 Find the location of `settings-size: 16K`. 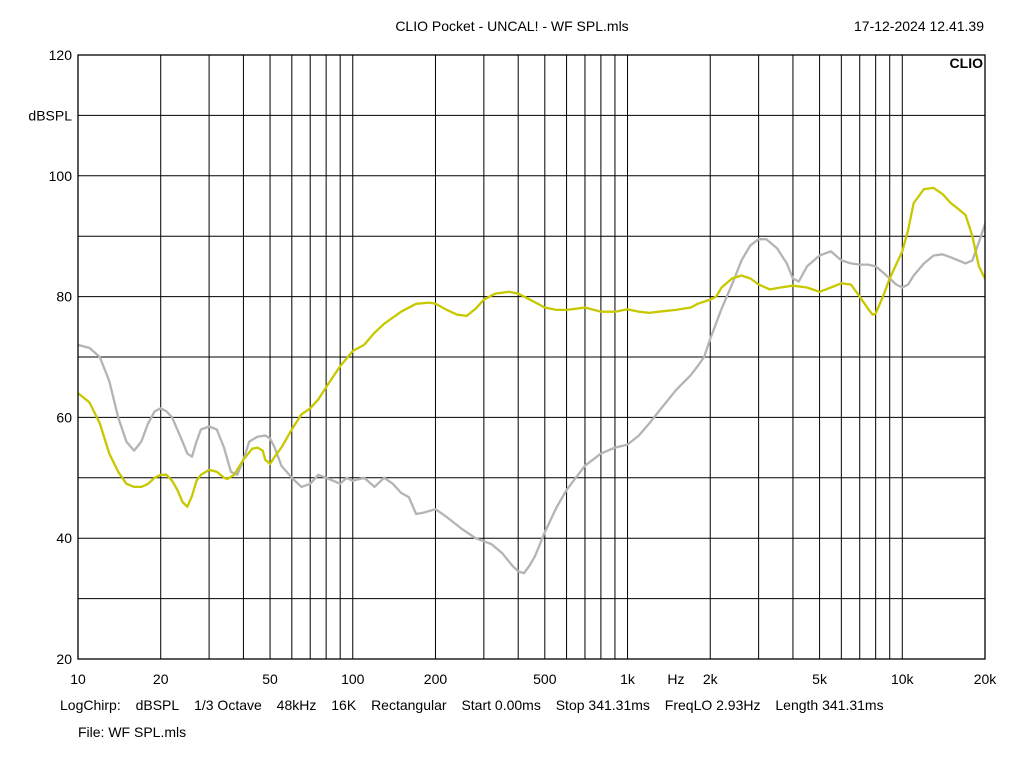

settings-size: 16K is located at coordinates (344, 705).